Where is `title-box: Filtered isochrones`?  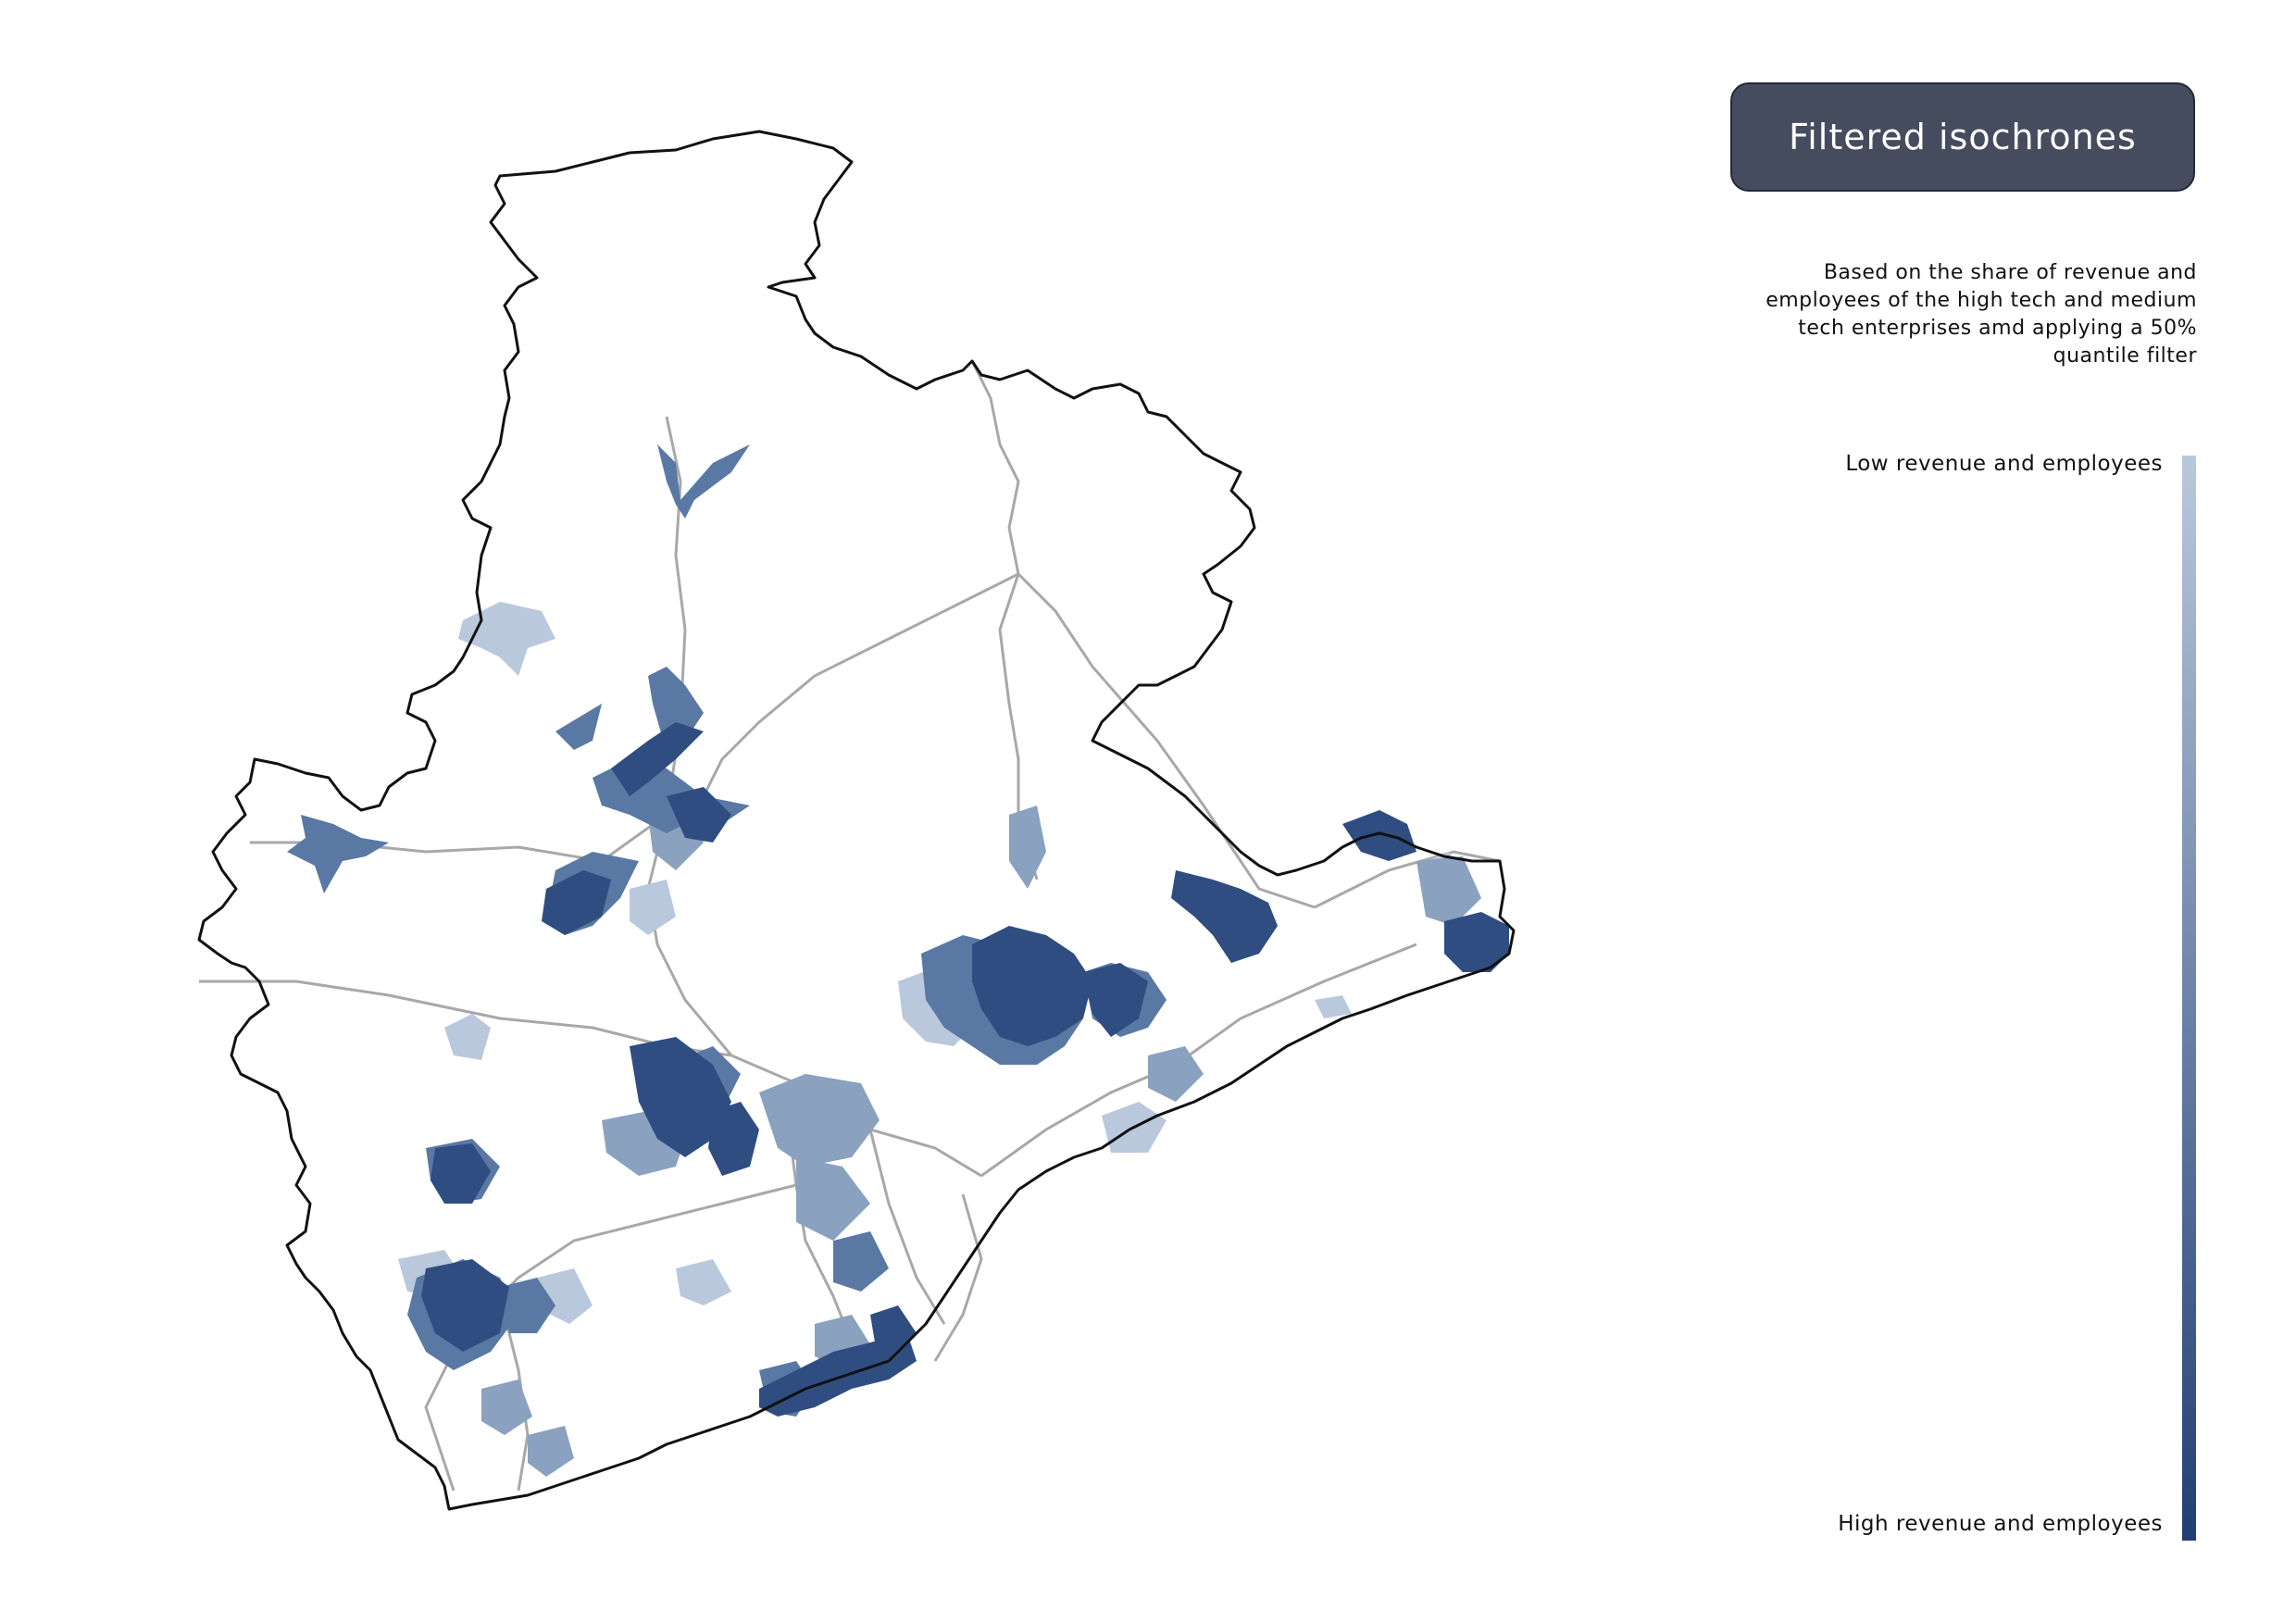
title-box: Filtered isochrones is located at coordinates (1962, 137).